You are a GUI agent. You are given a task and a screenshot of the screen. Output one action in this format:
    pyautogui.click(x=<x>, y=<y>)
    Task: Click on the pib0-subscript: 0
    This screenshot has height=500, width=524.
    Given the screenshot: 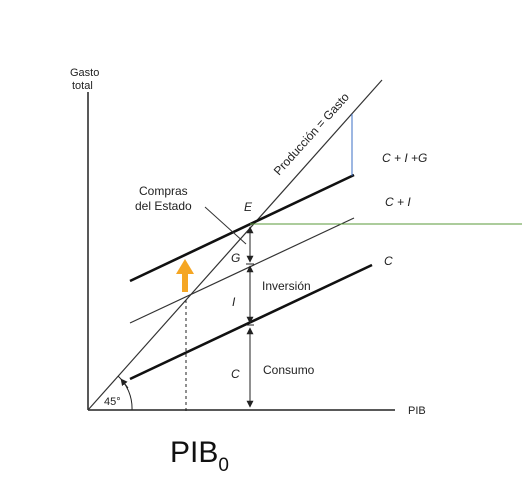 What is the action you would take?
    pyautogui.click(x=223, y=465)
    